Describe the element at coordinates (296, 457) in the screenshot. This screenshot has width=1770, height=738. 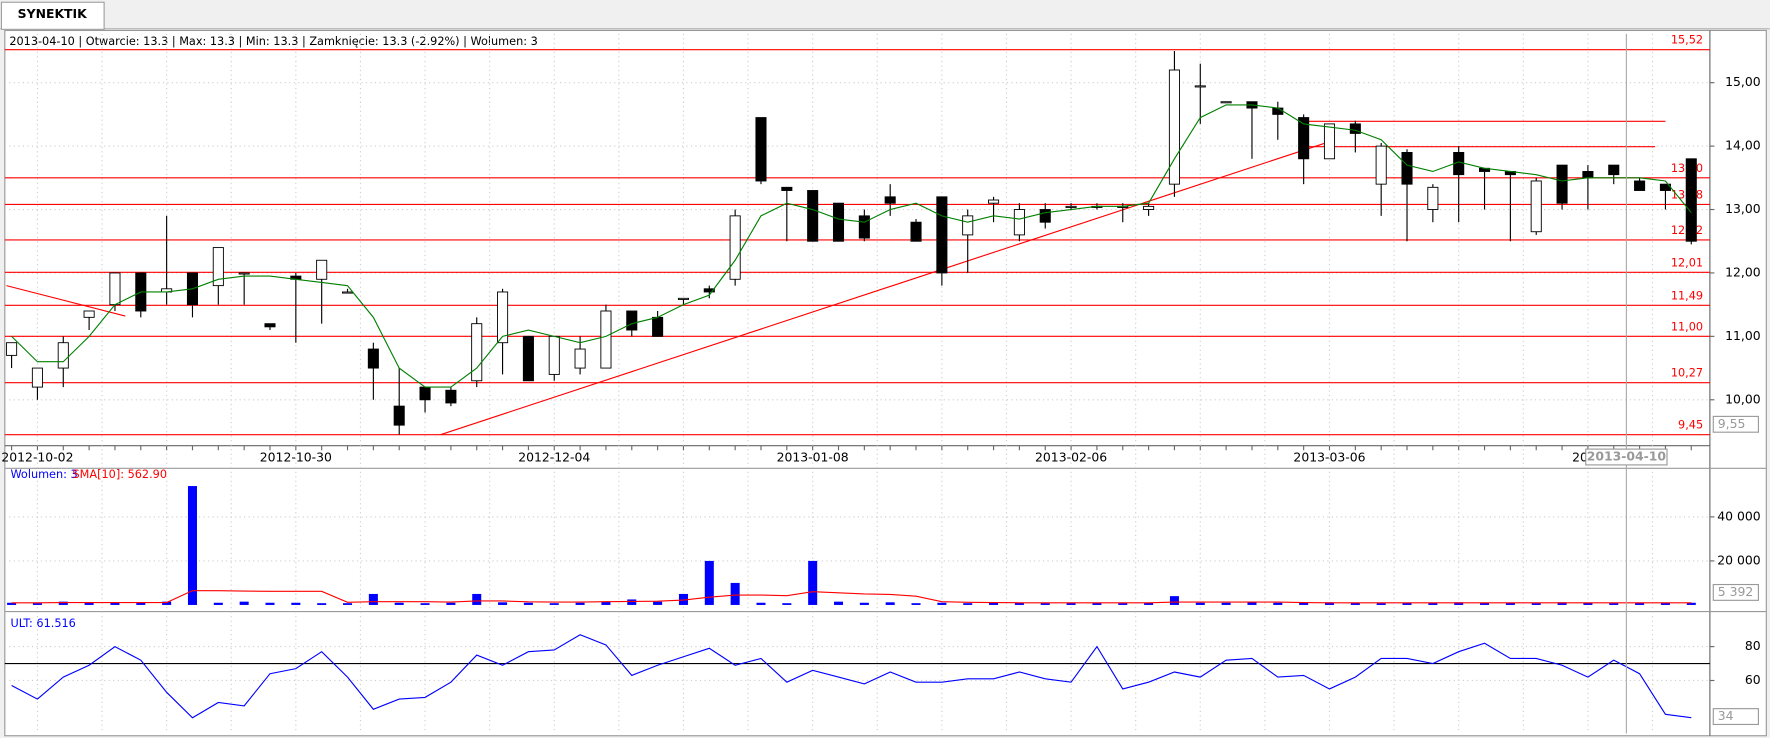
I see `x-tick-label: 2012-10-30` at that location.